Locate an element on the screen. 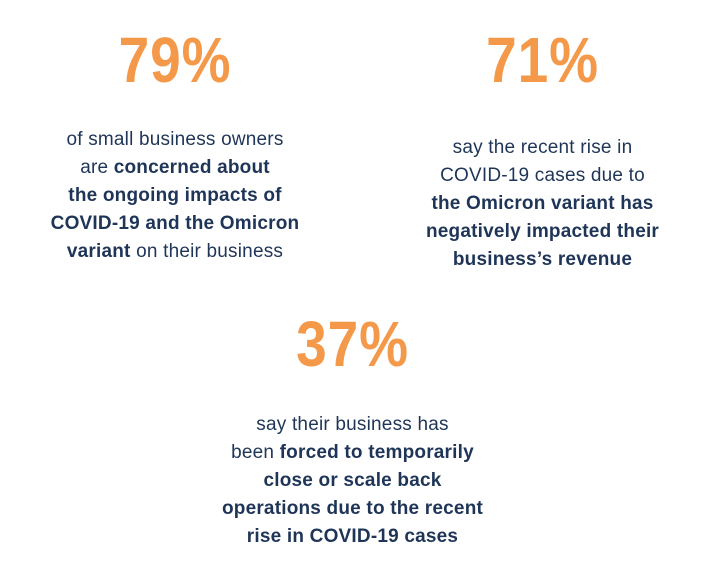  stat-value: 71% is located at coordinates (542, 60).